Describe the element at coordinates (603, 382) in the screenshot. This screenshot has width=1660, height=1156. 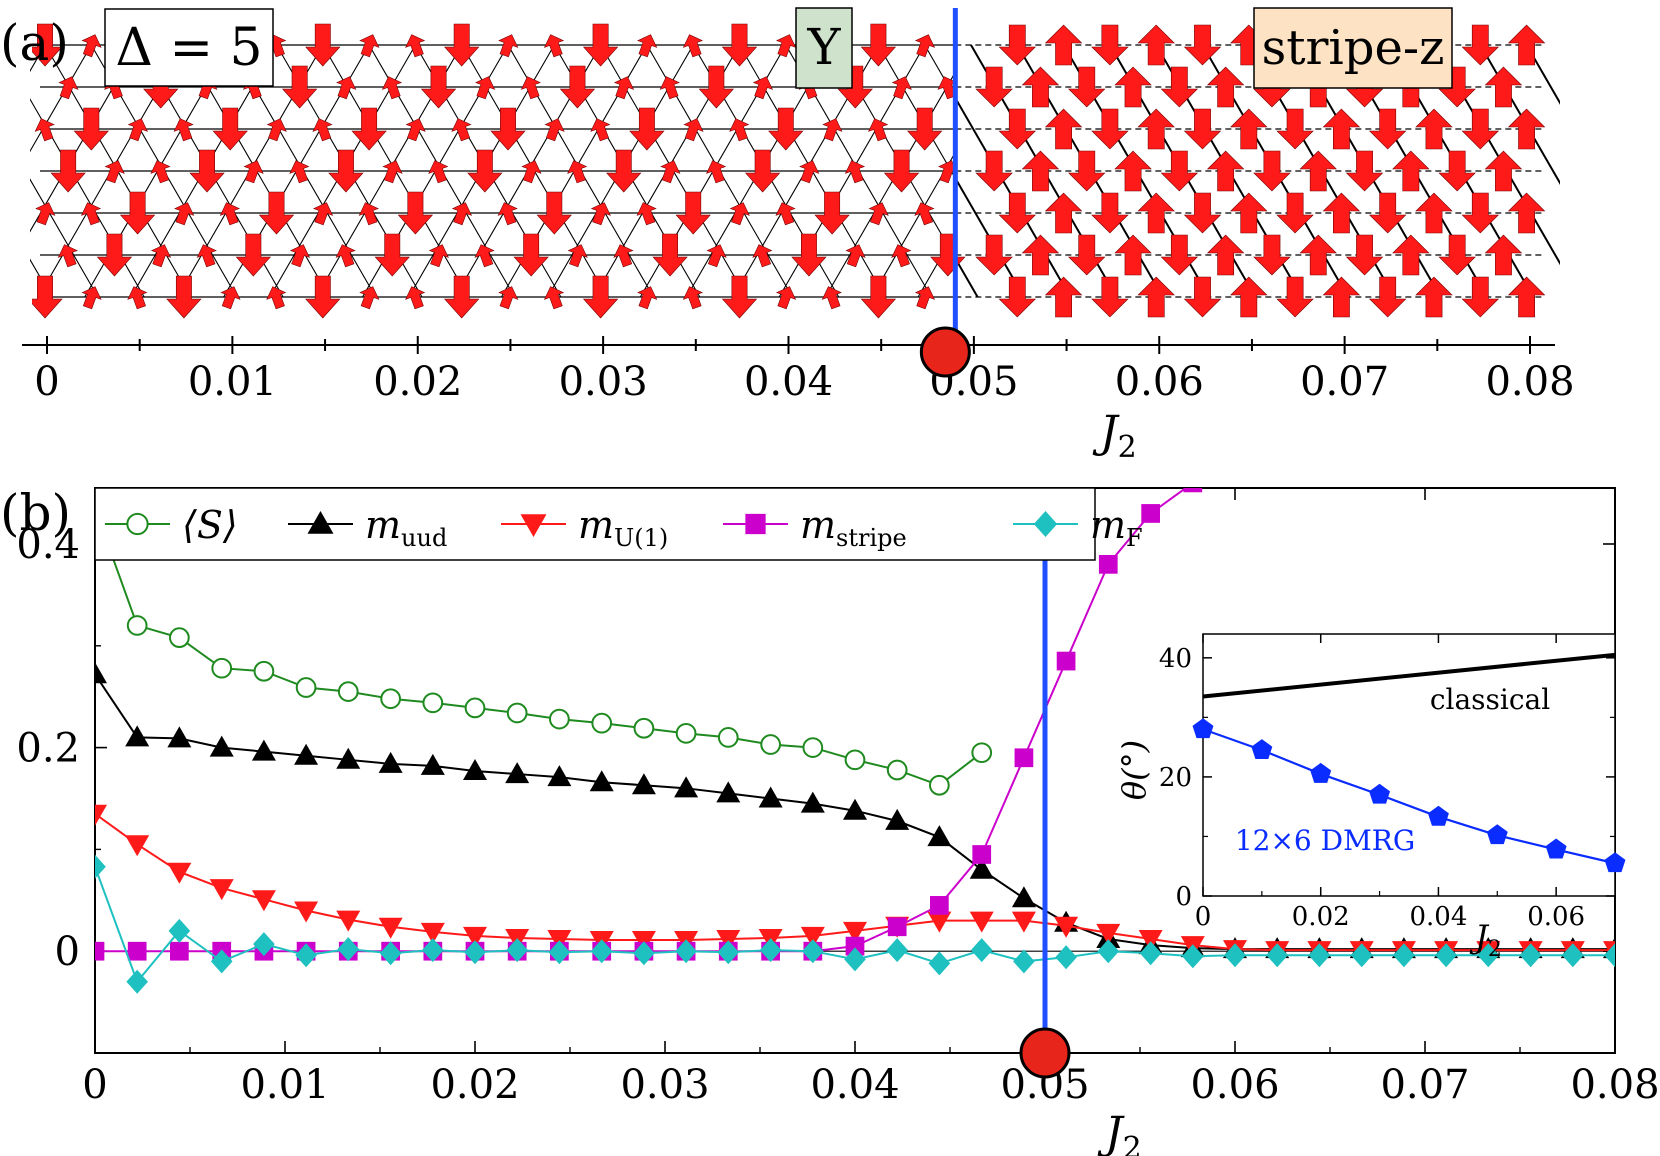
I see `tick-label: 0.03` at that location.